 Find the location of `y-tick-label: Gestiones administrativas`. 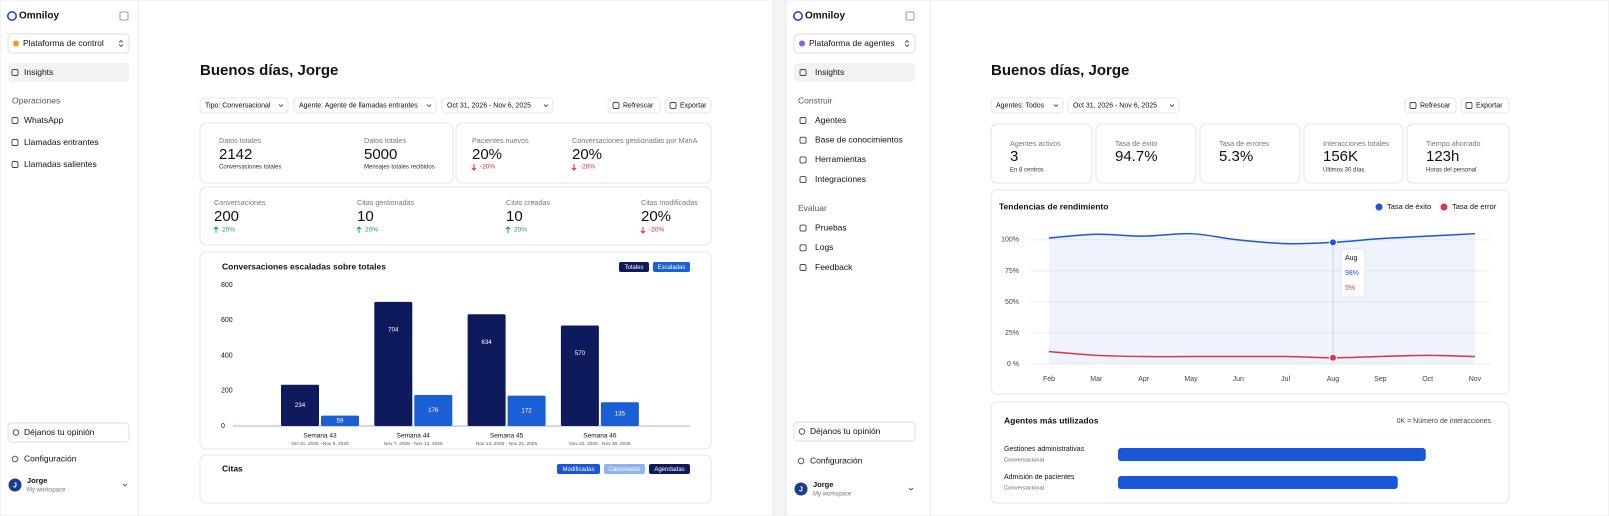

y-tick-label: Gestiones administrativas is located at coordinates (1044, 449).